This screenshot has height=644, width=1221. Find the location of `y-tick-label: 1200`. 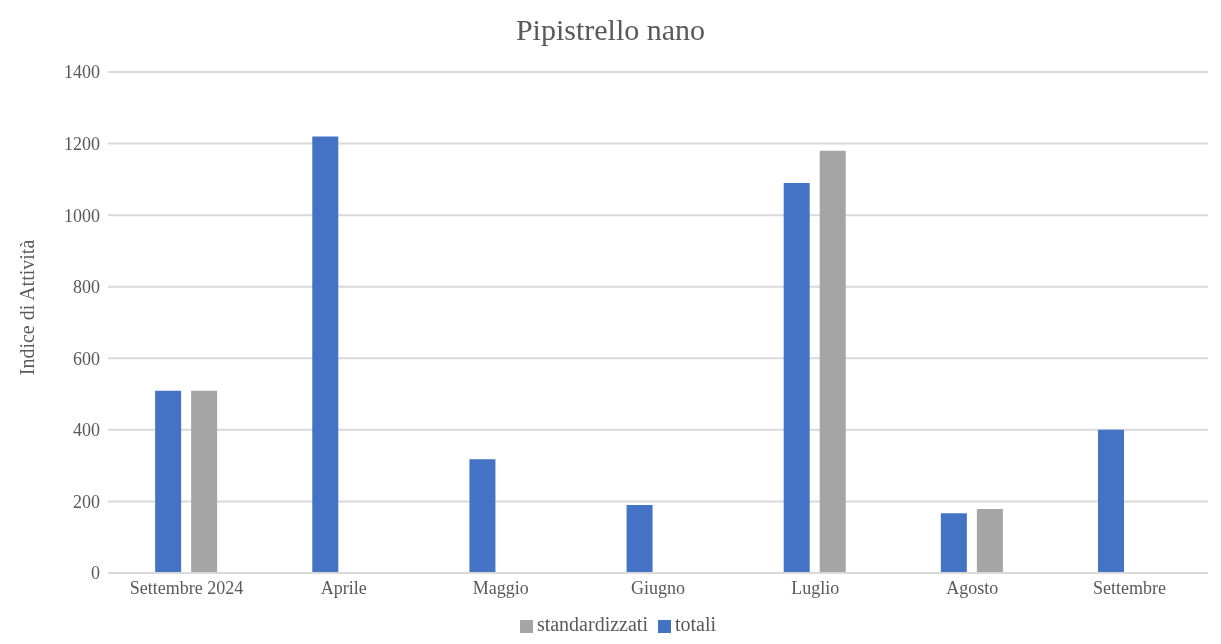

y-tick-label: 1200 is located at coordinates (82, 143).